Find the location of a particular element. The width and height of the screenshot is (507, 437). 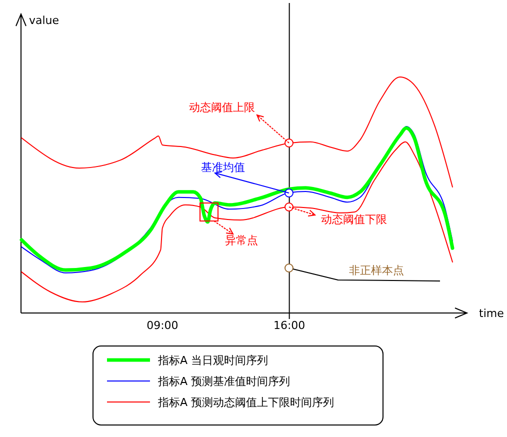

legend-label: 指标A 预测动态阈值上下限时间序列 is located at coordinates (245, 402).